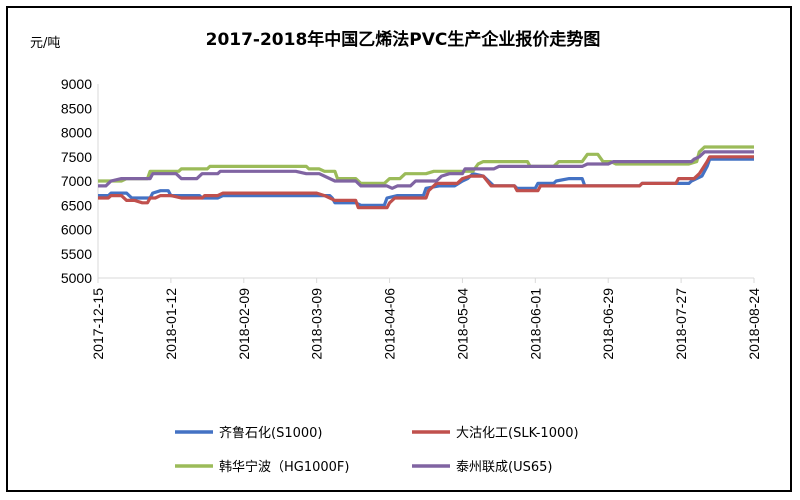  What do you see at coordinates (244, 324) in the screenshot?
I see `x-tick-label: 2018-02-09` at bounding box center [244, 324].